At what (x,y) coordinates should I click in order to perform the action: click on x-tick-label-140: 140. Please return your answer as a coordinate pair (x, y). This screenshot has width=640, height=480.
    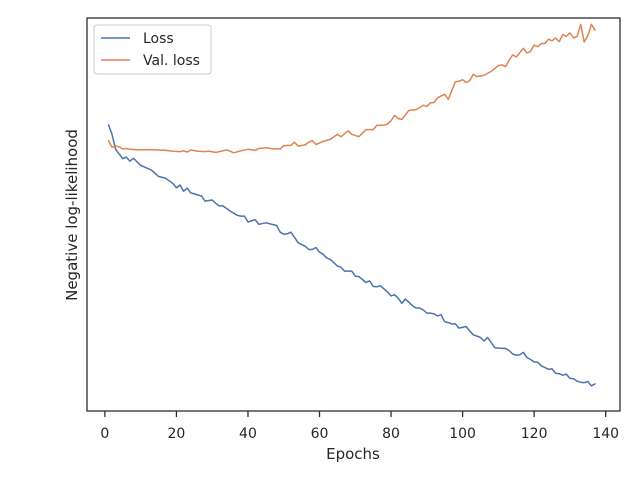
    Looking at the image, I should click on (605, 434).